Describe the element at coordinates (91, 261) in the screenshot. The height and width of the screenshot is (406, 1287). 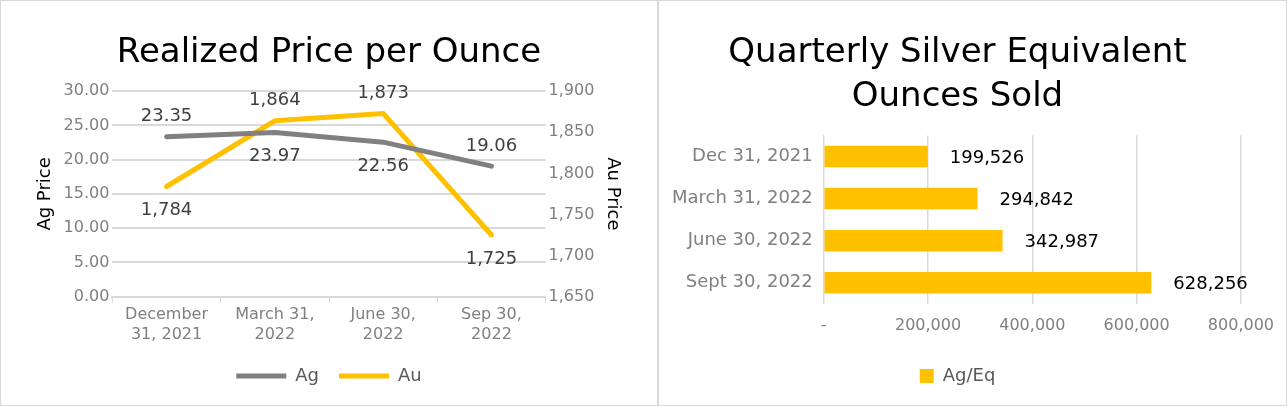
I see `y-tick-label: 5.00` at that location.